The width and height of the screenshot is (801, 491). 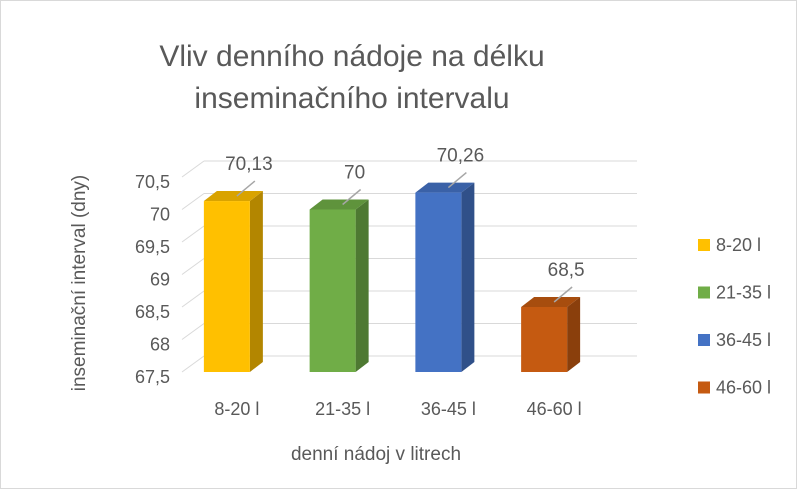 I want to click on y-tick-label: 68, so click(x=160, y=344).